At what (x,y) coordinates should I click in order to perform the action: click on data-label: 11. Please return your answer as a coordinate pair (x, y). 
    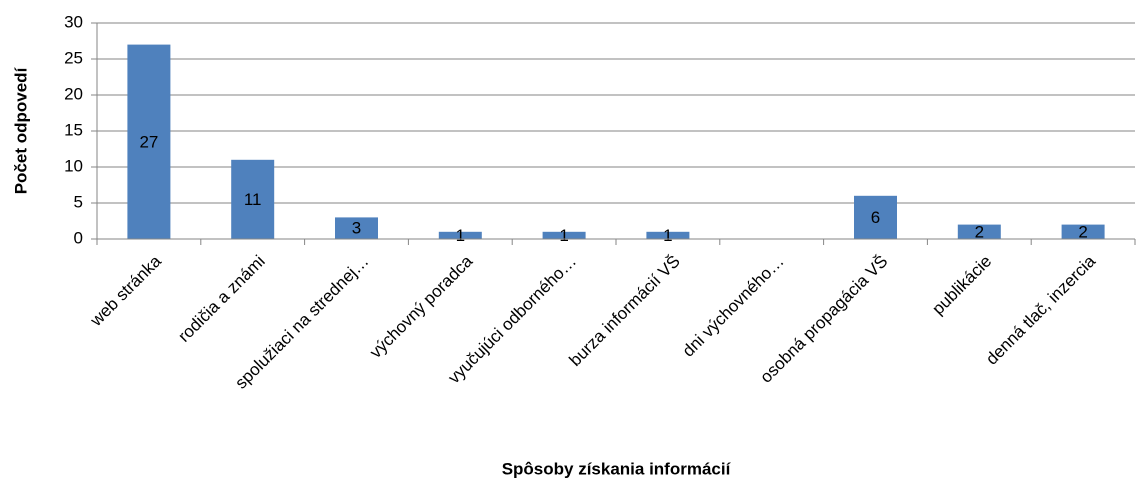
    Looking at the image, I should click on (253, 199).